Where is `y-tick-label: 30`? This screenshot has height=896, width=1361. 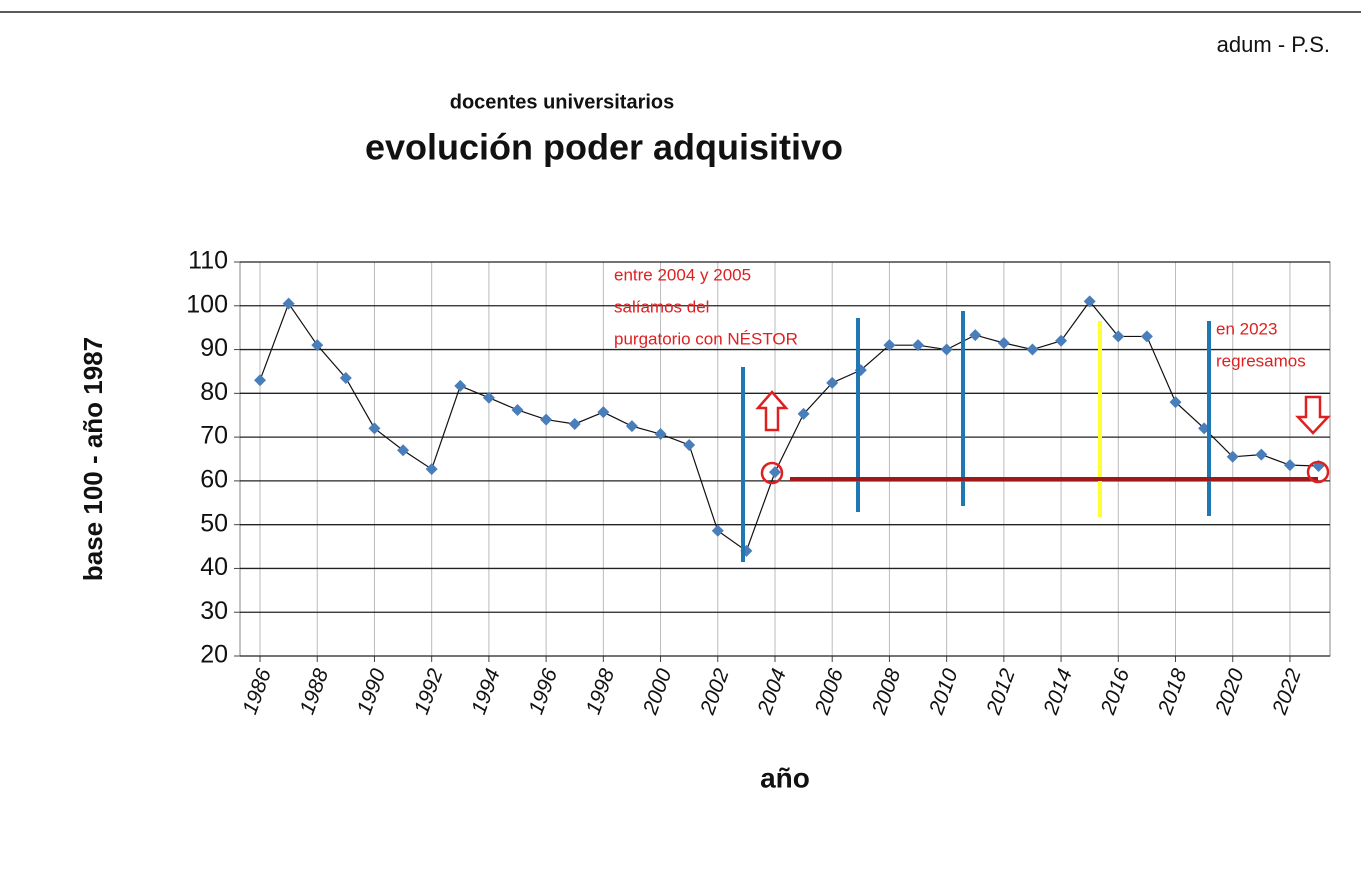 y-tick-label: 30 is located at coordinates (214, 611).